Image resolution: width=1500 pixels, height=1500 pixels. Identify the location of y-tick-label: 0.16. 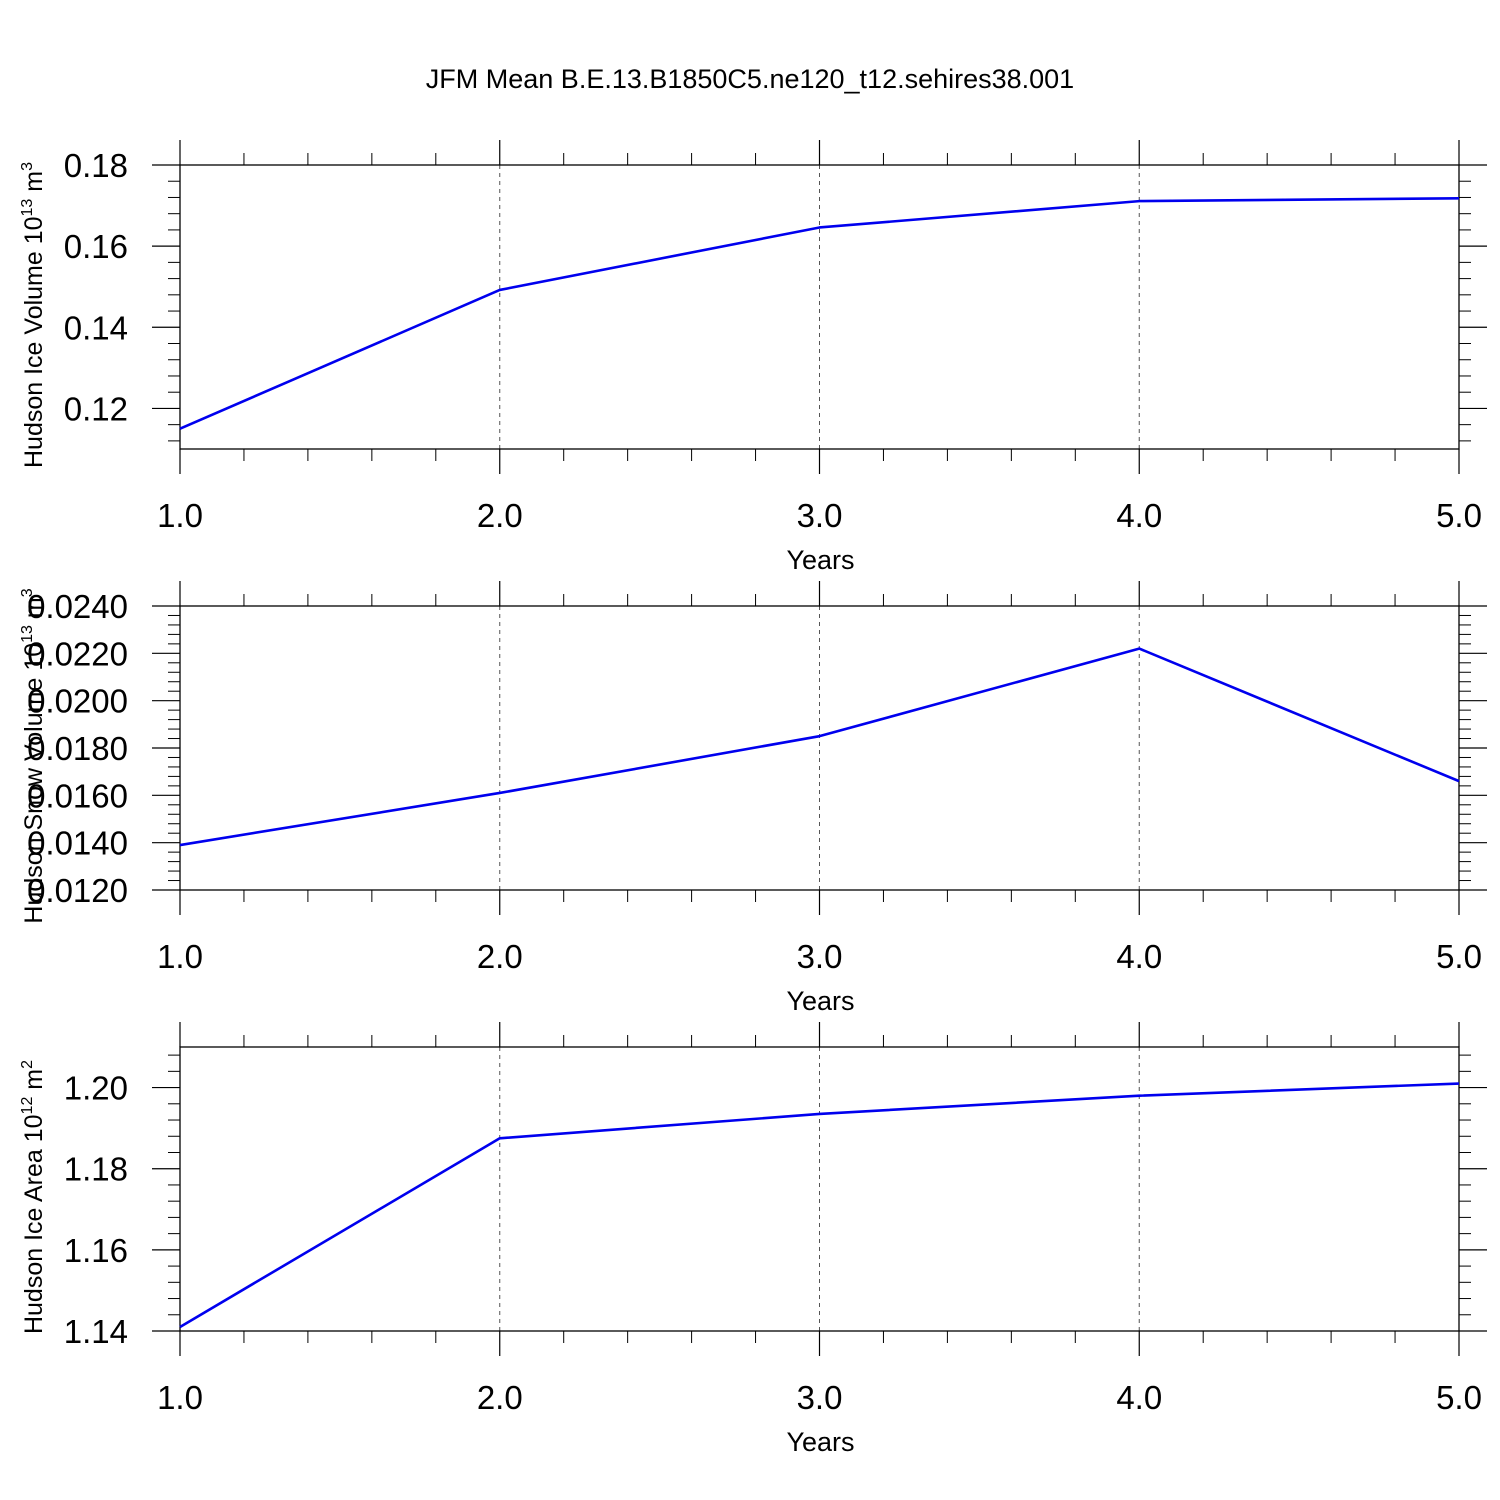
(96, 246).